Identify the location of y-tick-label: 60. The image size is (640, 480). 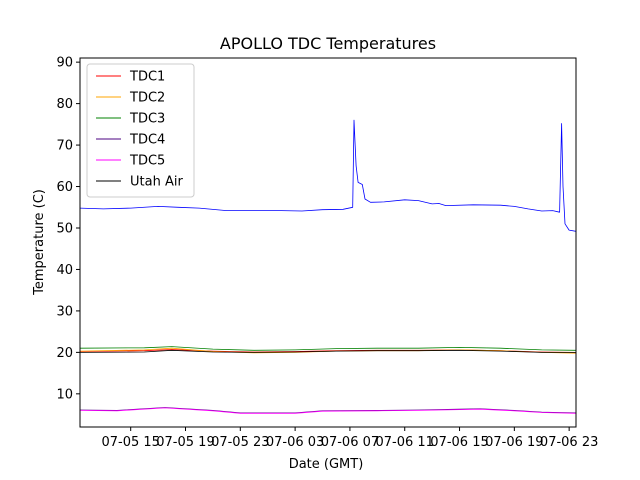
(64, 187).